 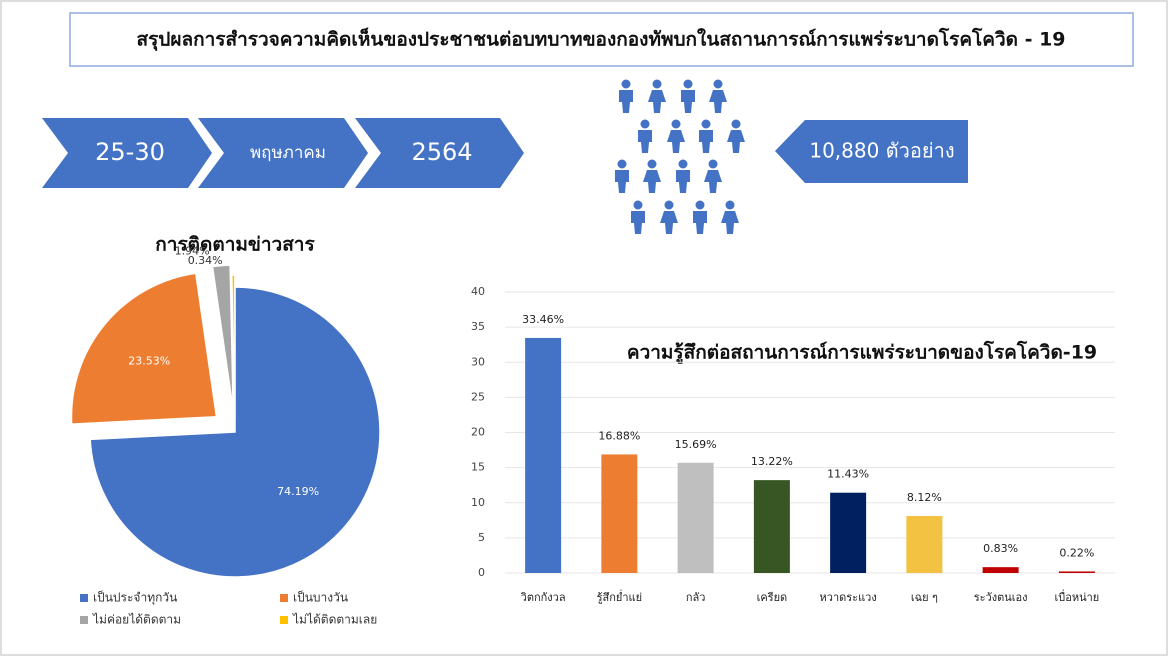 I want to click on banner-days: 25-30, so click(x=130, y=152).